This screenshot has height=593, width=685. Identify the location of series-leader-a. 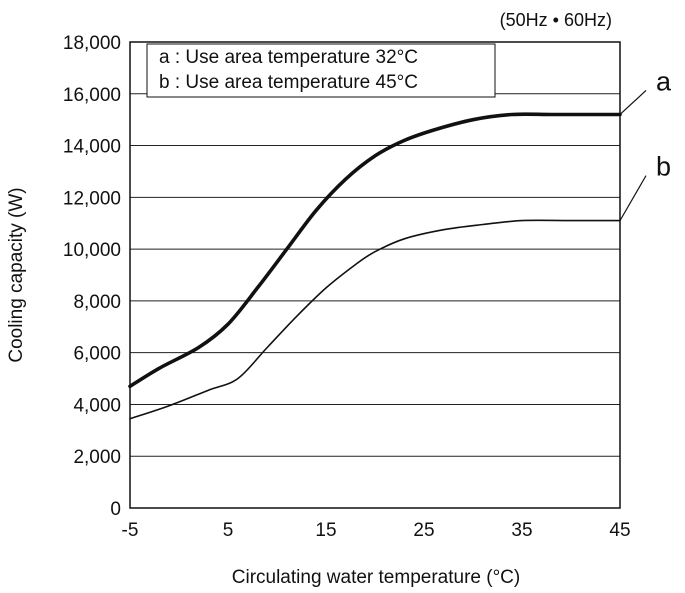
(633, 102).